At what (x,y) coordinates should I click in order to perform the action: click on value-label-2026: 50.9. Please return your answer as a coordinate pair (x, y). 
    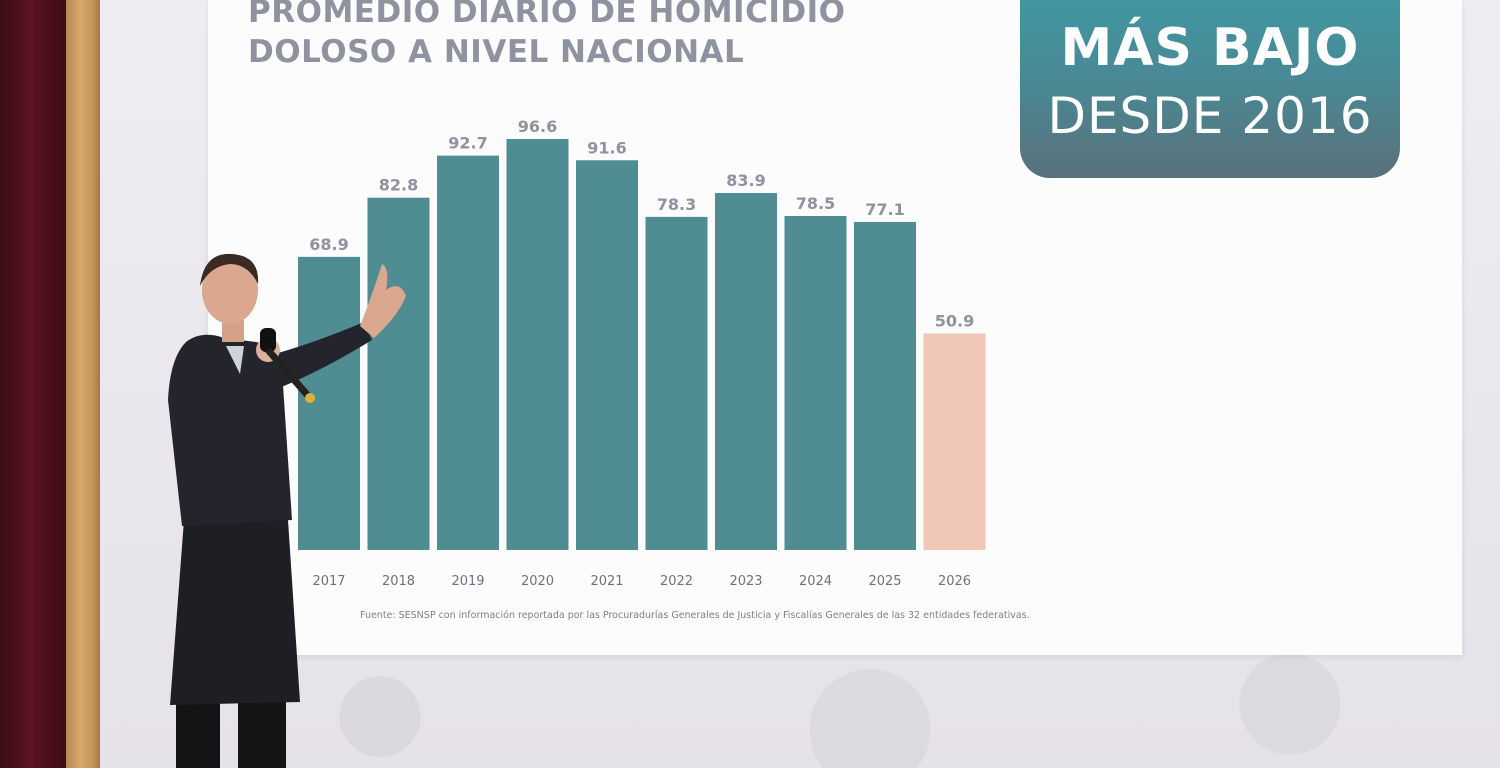
    Looking at the image, I should click on (954, 320).